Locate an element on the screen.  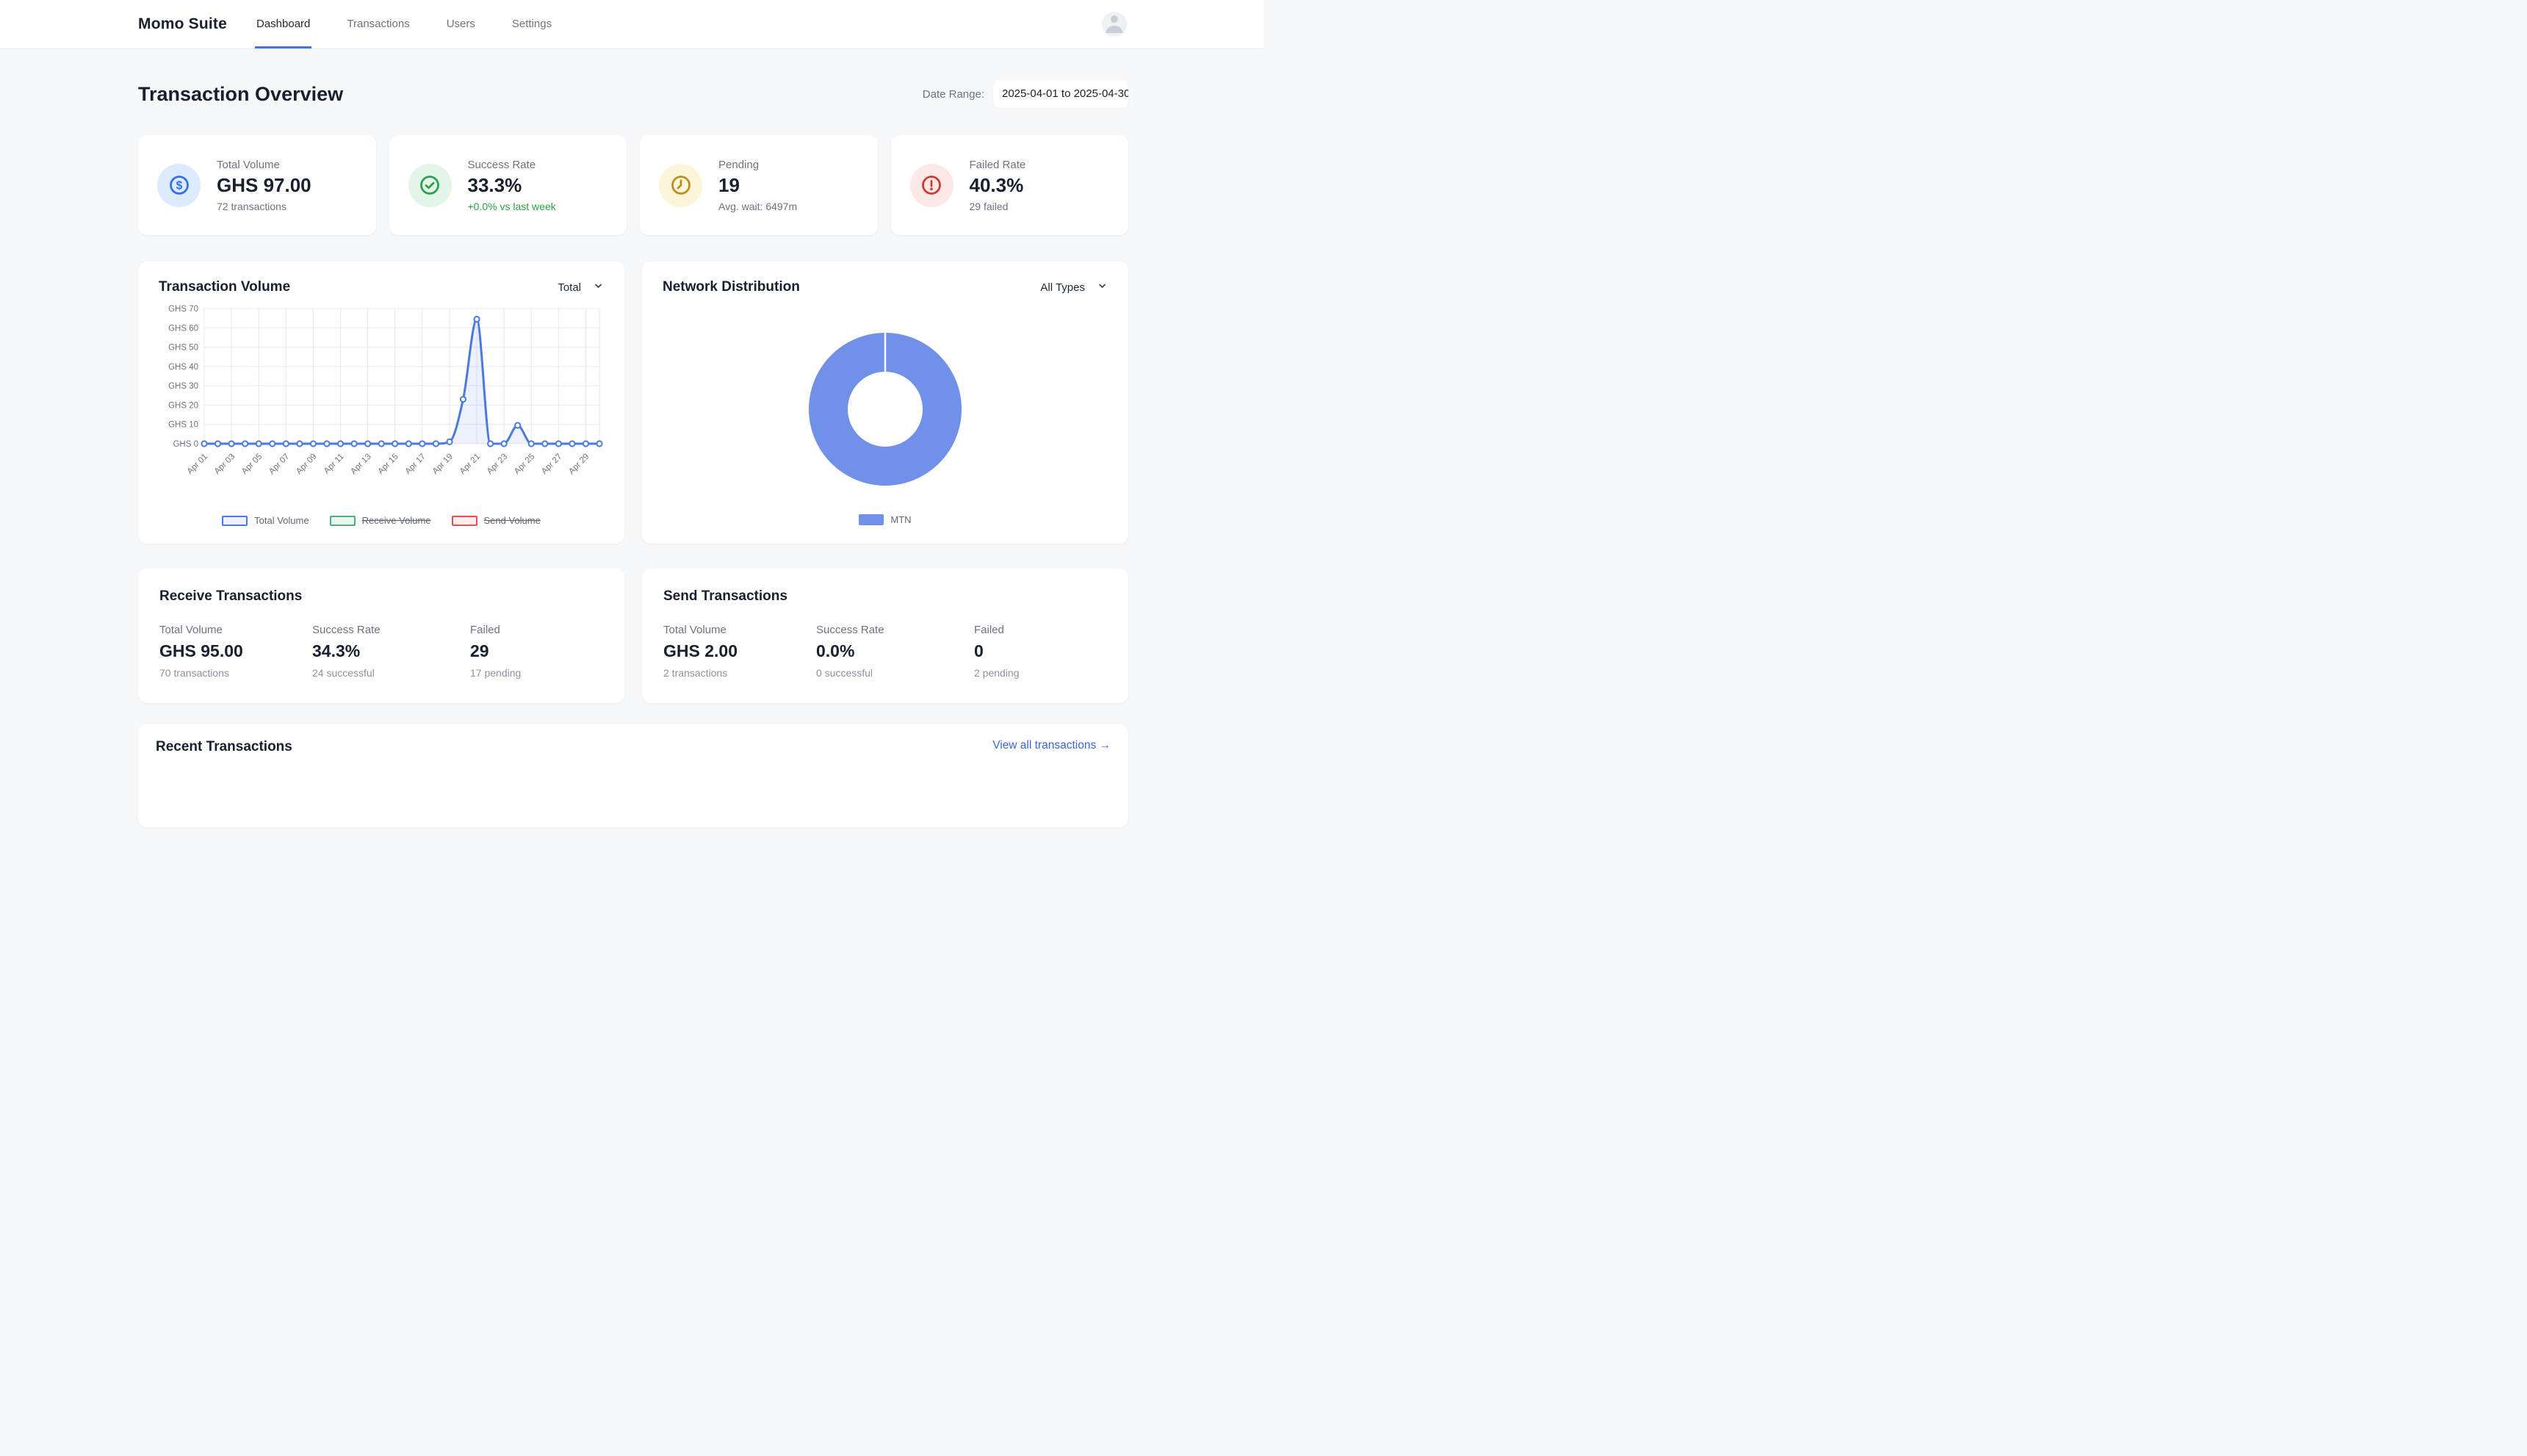
stat-value: GHS 97.00 is located at coordinates (264, 184).